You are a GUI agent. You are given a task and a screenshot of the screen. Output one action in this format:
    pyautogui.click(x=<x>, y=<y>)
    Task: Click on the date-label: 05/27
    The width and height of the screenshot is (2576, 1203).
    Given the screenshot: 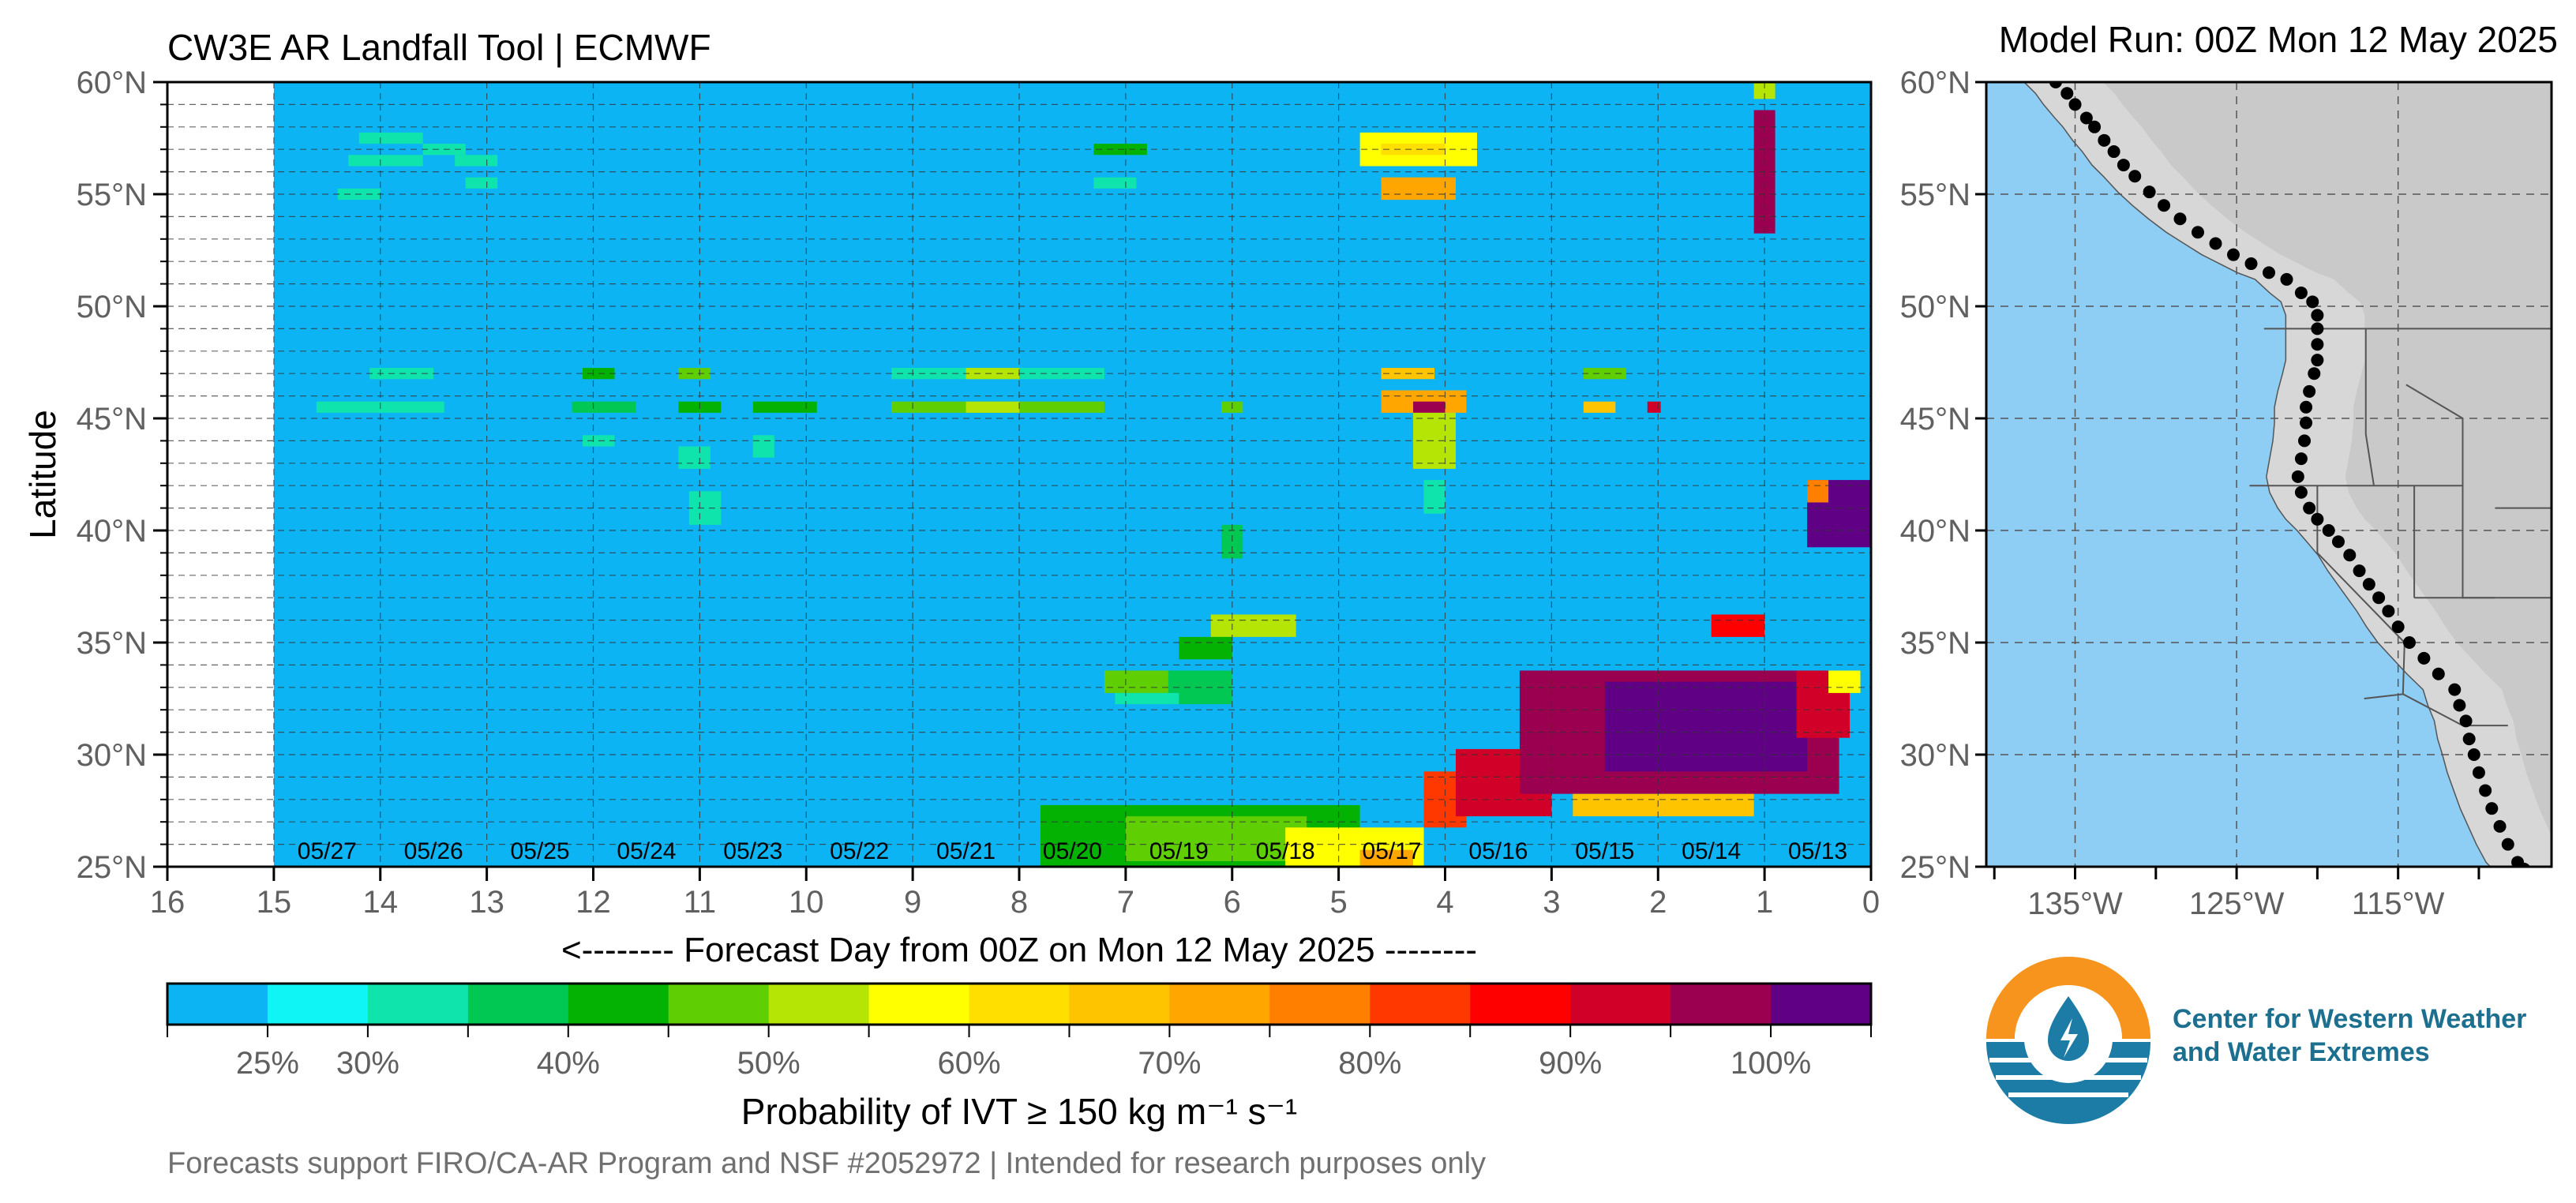 What is the action you would take?
    pyautogui.click(x=327, y=851)
    